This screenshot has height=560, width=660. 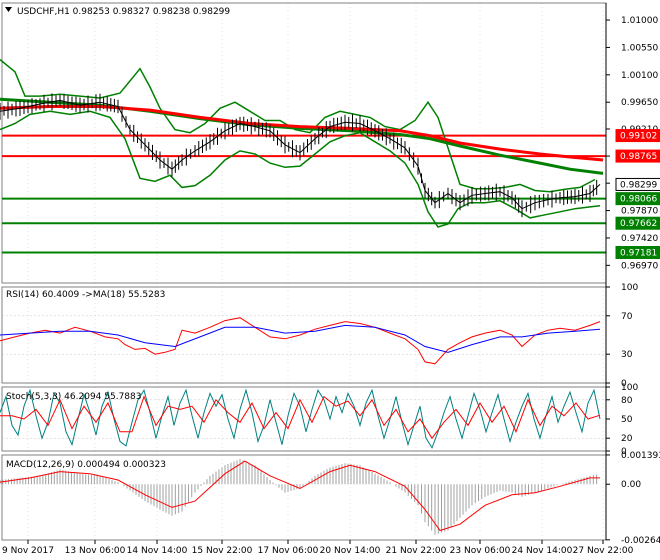 What do you see at coordinates (631, 485) in the screenshot?
I see `macd-axis-tick-label-1: 0.00` at bounding box center [631, 485].